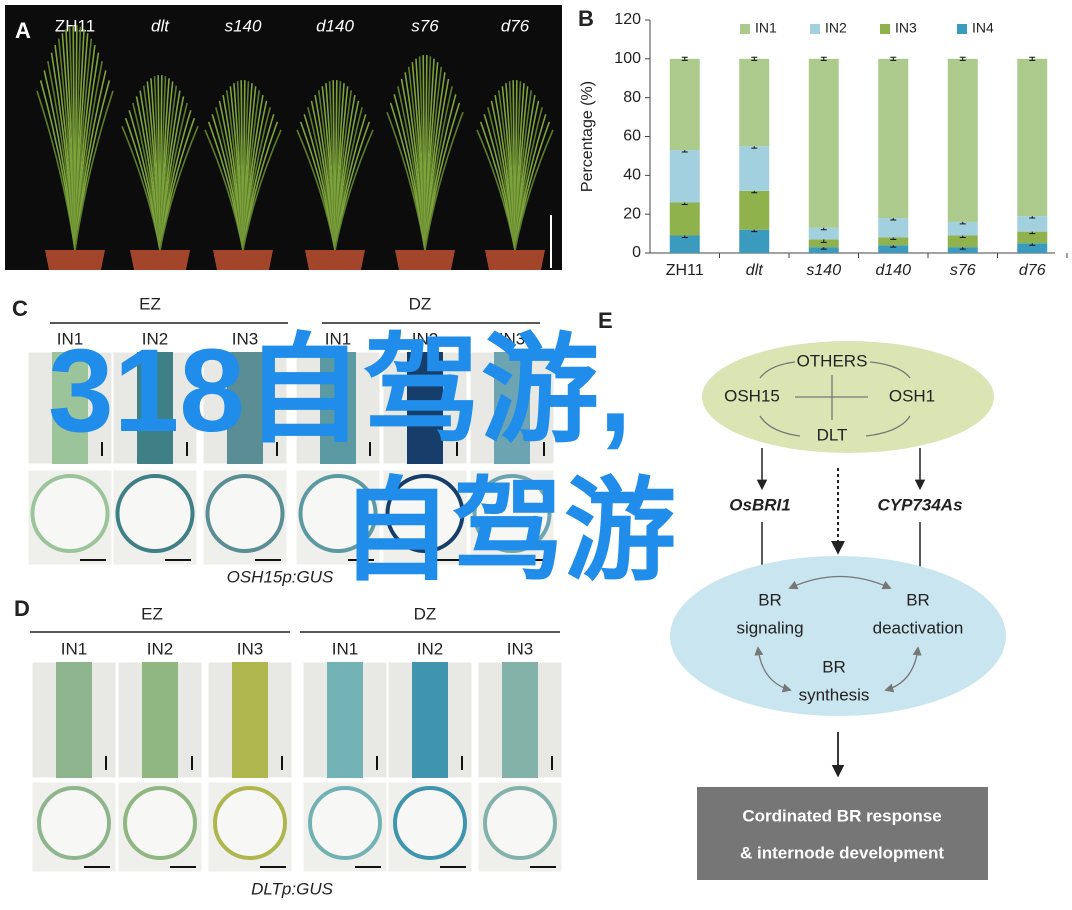 The height and width of the screenshot is (910, 1072). What do you see at coordinates (586, 18) in the screenshot?
I see `panel-label: B` at bounding box center [586, 18].